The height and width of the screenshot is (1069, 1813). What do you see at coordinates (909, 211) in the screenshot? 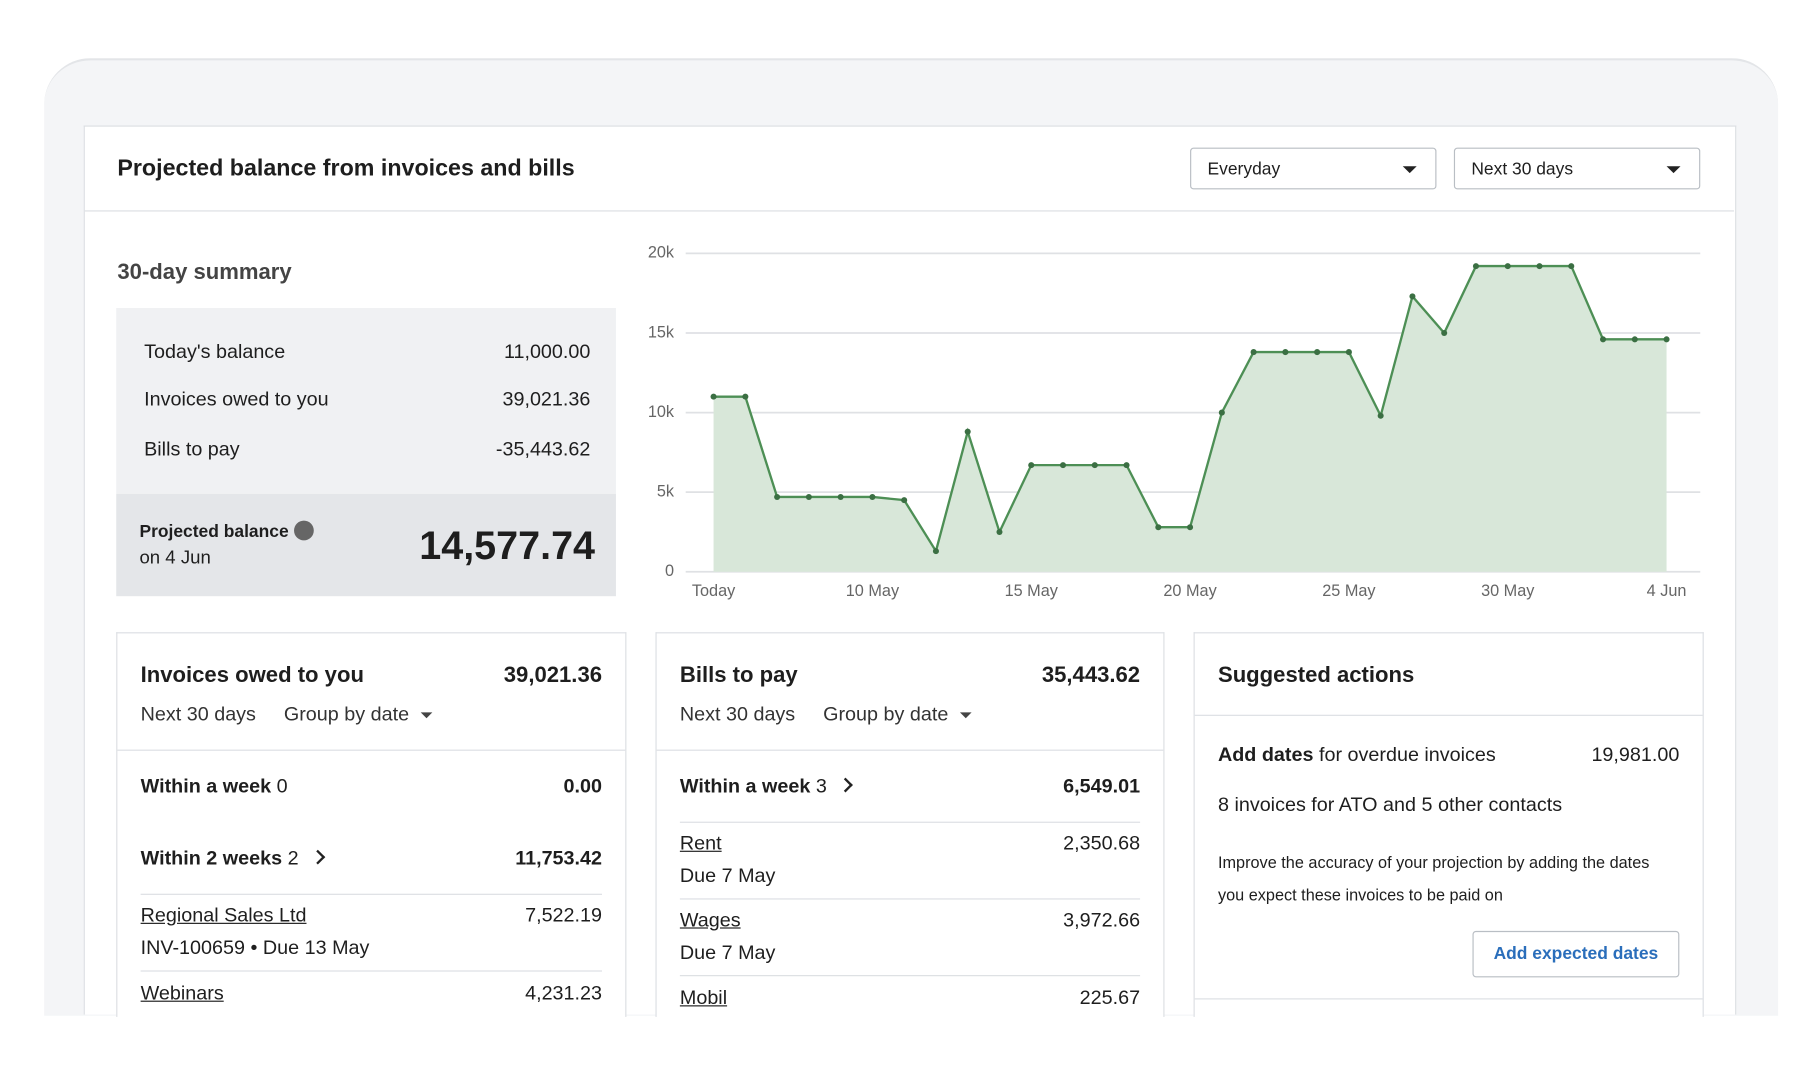
I see `divider` at bounding box center [909, 211].